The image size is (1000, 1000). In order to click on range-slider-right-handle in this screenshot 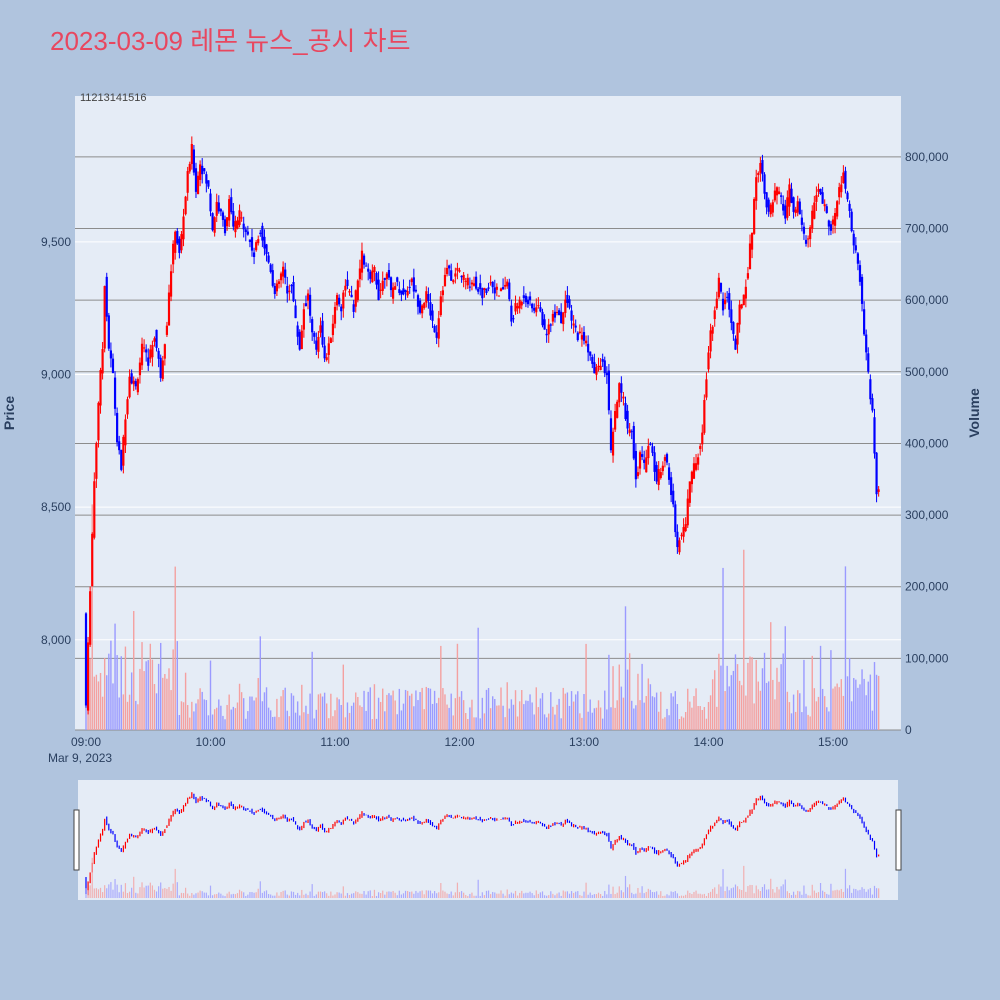, I will do `click(898, 840)`.